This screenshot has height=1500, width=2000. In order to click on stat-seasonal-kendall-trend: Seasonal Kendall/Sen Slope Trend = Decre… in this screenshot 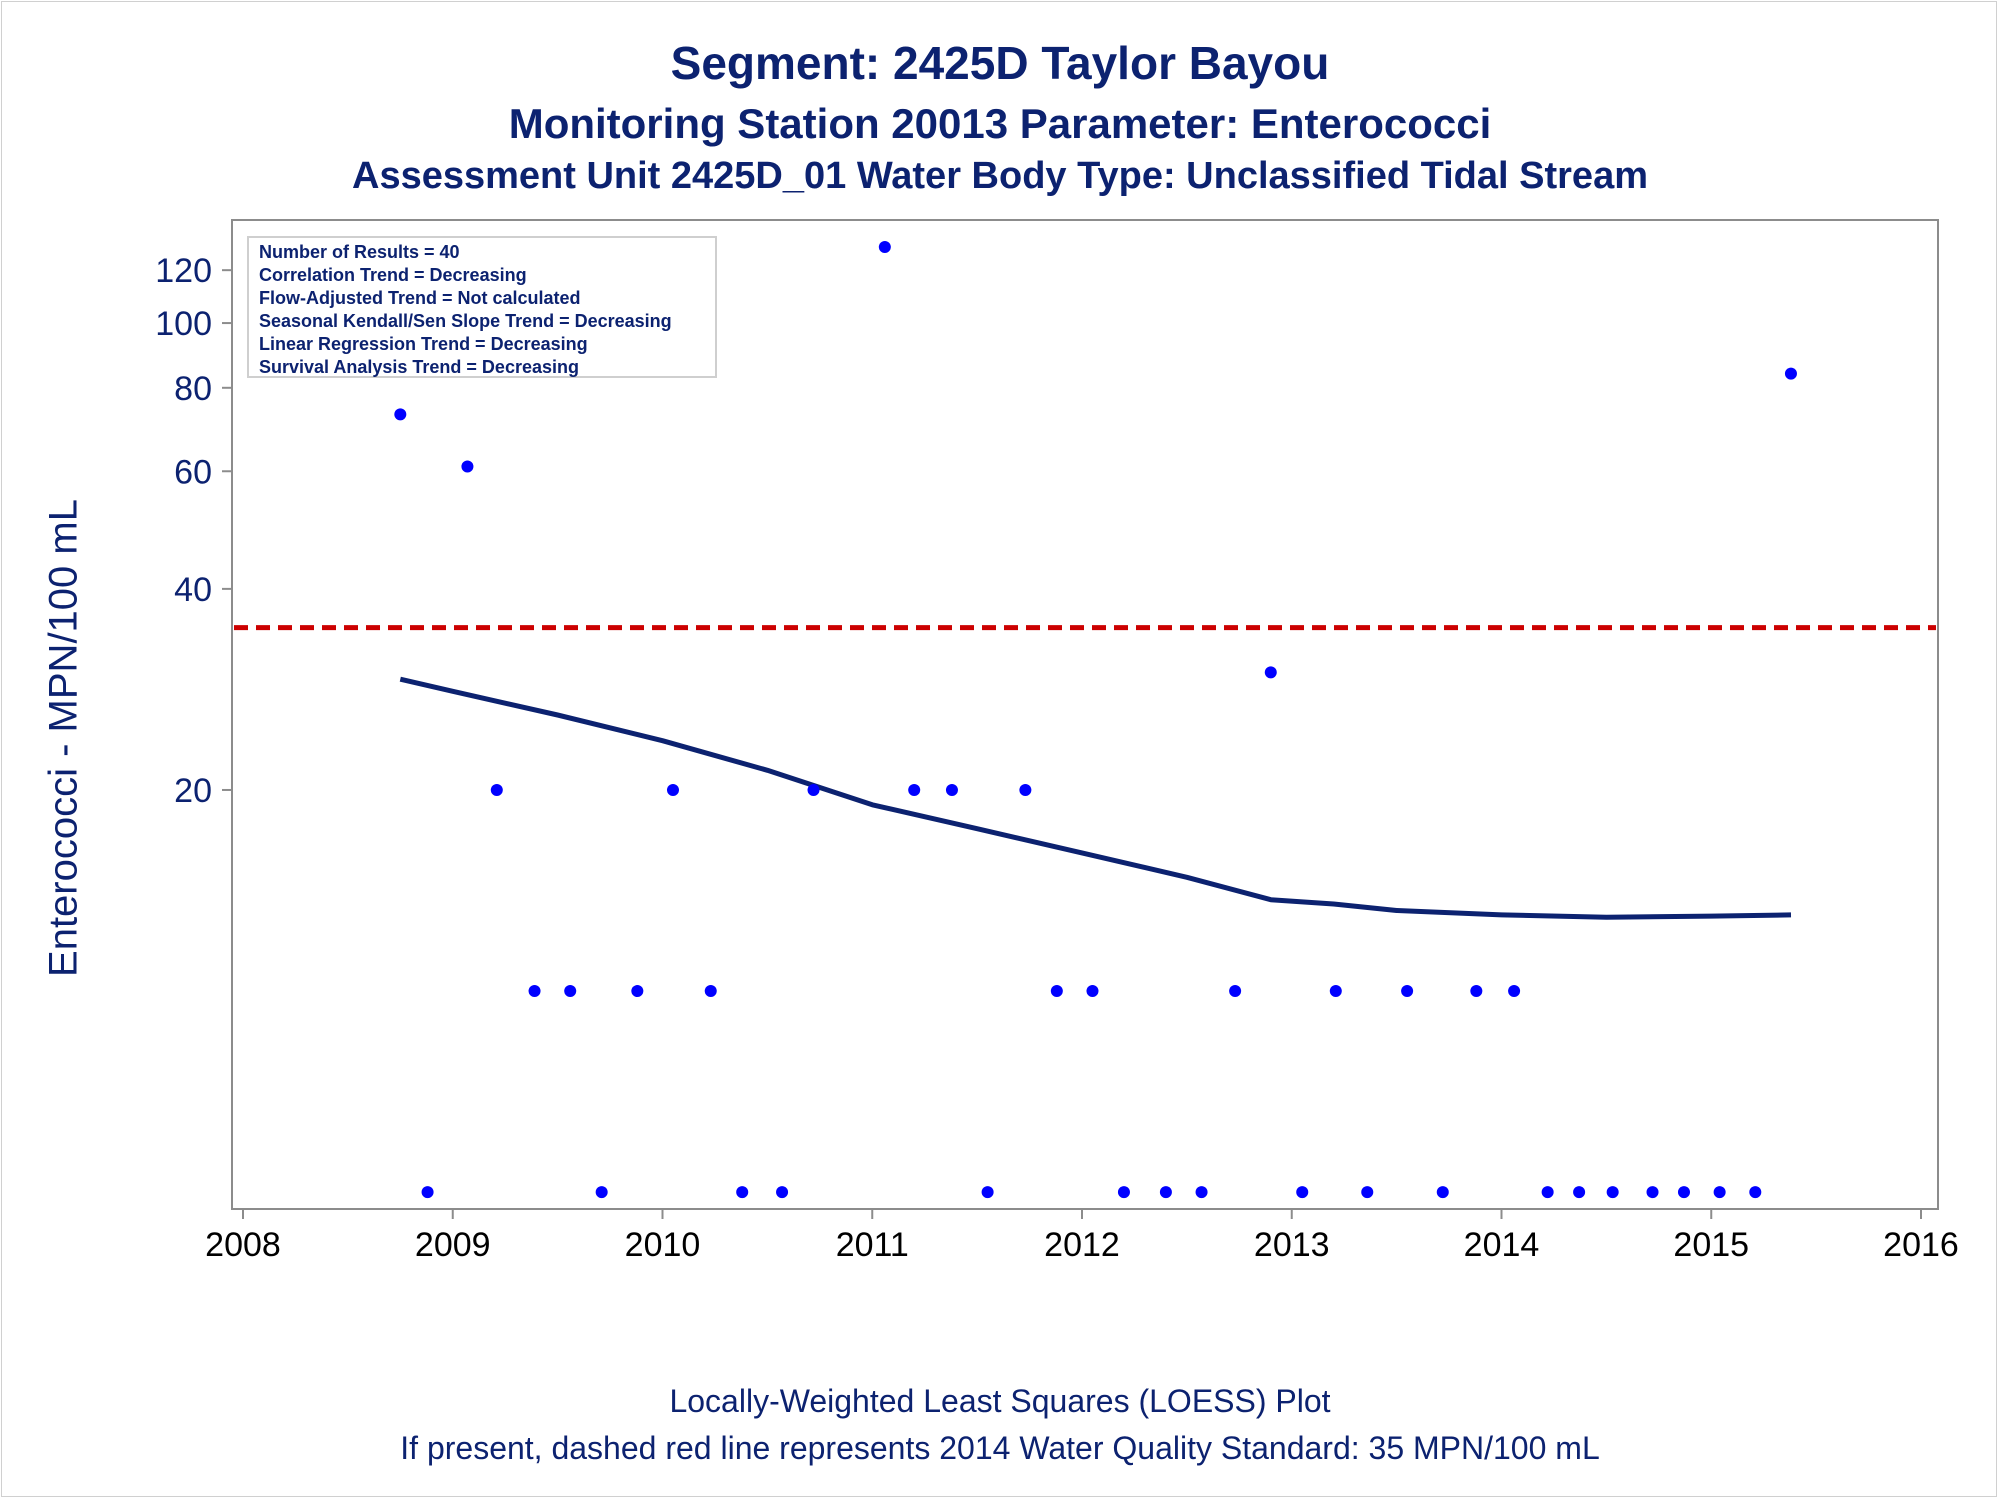, I will do `click(465, 321)`.